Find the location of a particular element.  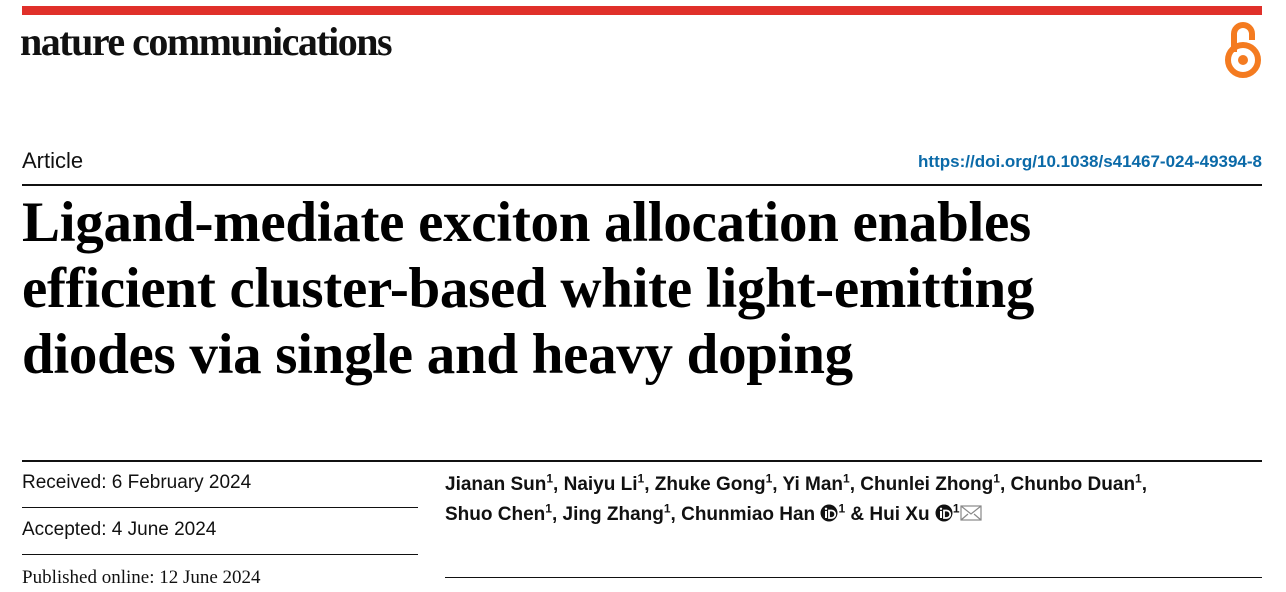

author: Shuo Chen1, is located at coordinates (504, 513).